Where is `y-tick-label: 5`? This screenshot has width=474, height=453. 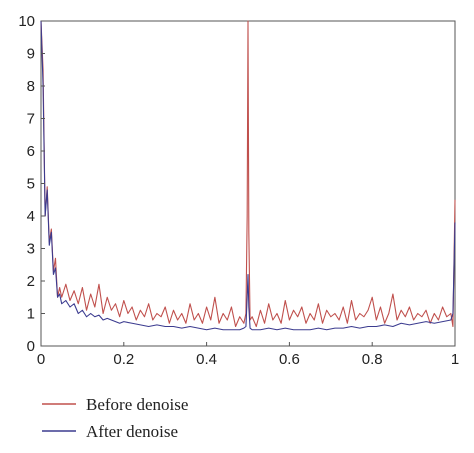
y-tick-label: 5 is located at coordinates (31, 184).